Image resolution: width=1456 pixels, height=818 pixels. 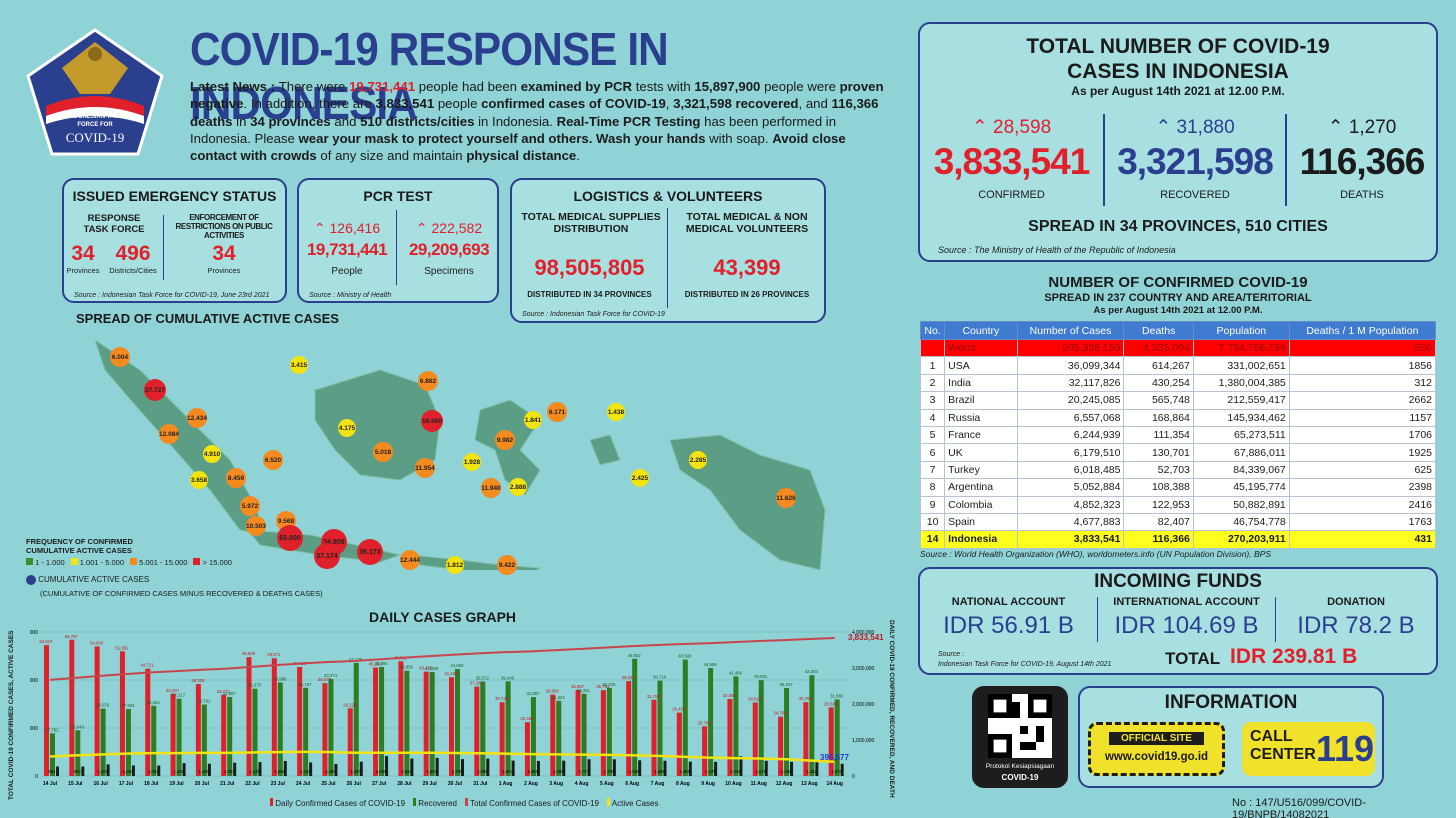 I want to click on table-cell: 1706, so click(x=1362, y=435).